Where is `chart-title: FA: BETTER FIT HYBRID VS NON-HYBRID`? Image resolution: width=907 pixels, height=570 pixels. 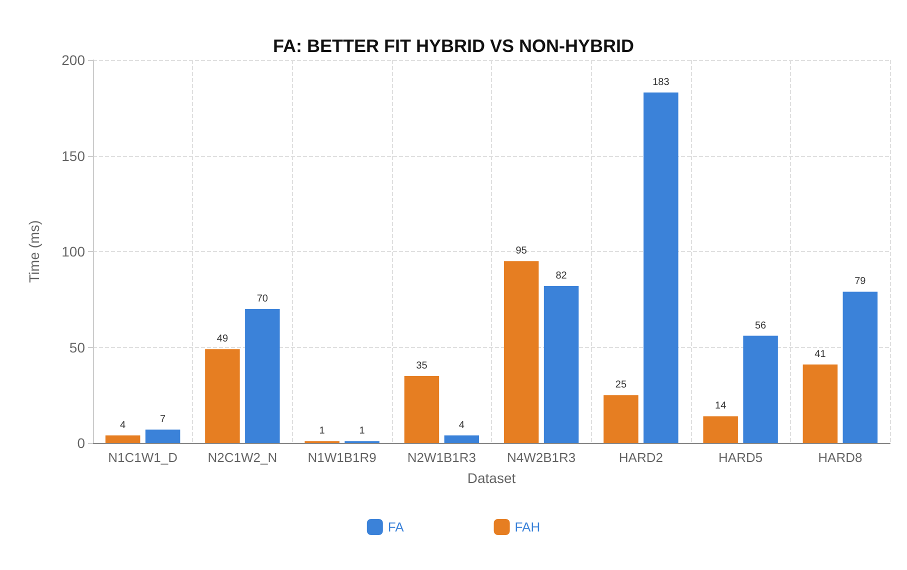
chart-title: FA: BETTER FIT HYBRID VS NON-HYBRID is located at coordinates (453, 46).